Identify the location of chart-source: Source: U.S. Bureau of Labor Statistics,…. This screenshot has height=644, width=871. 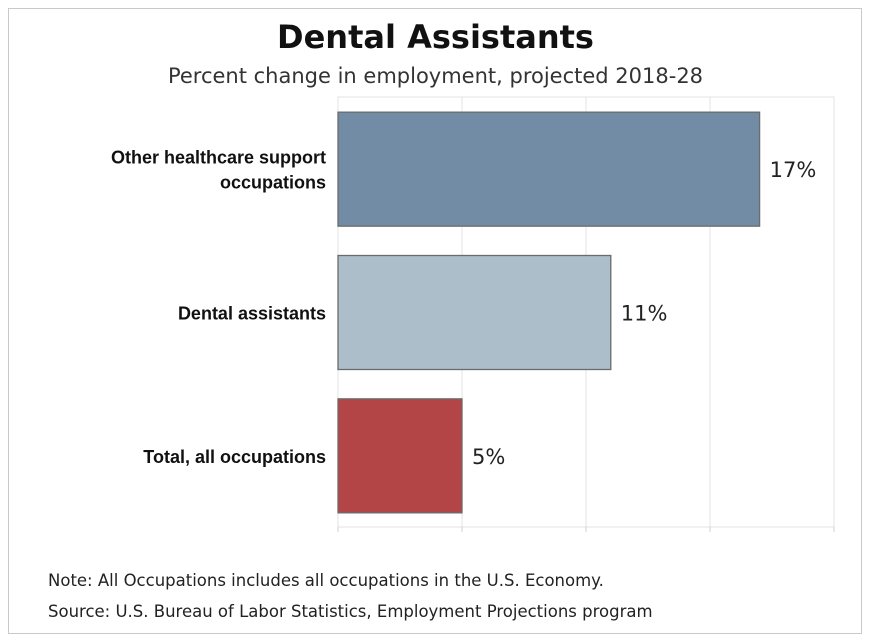
(350, 611).